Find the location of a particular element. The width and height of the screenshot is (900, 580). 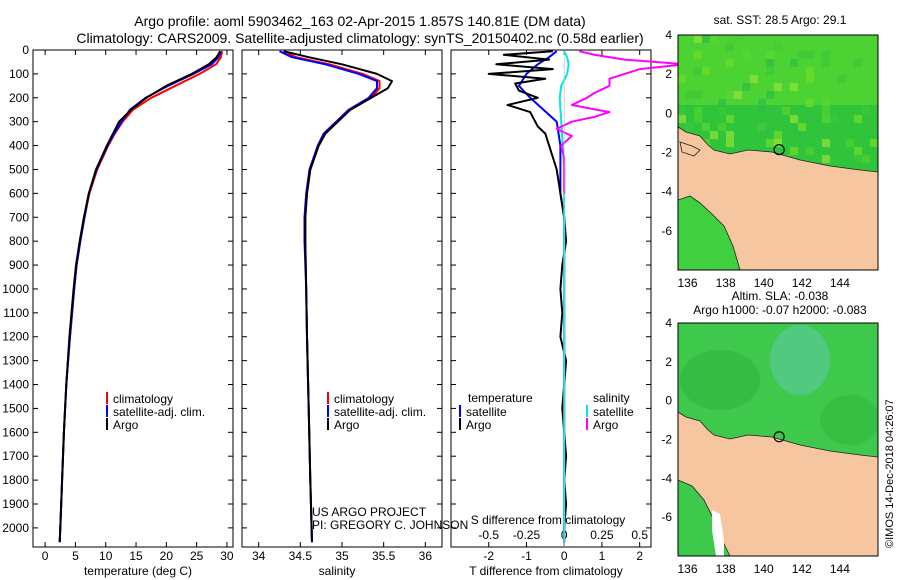

sla-map-lat-label: 4 is located at coordinates (668, 323).